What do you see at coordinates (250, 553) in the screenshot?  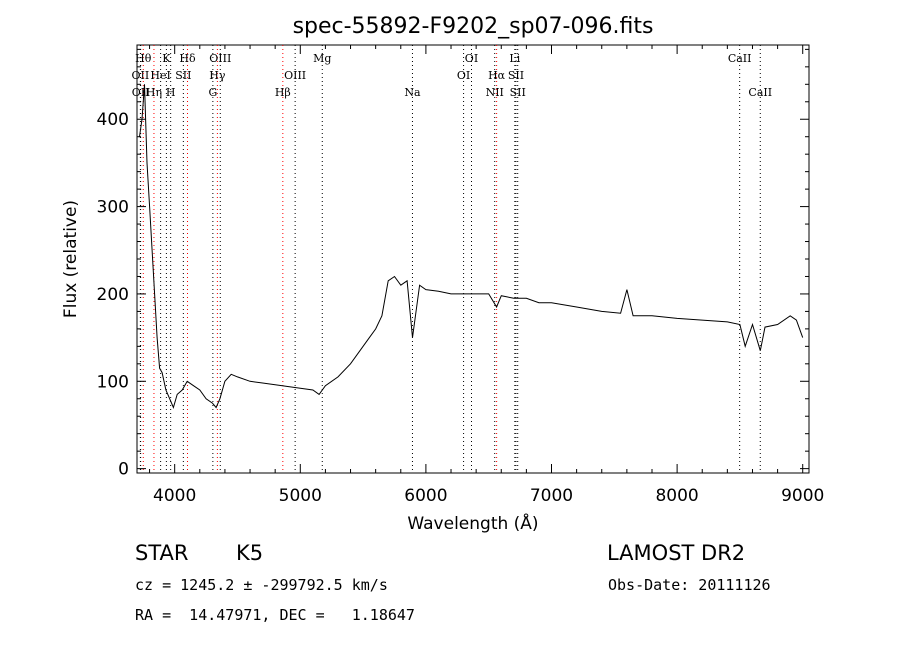 I see `subclass-label: K5` at bounding box center [250, 553].